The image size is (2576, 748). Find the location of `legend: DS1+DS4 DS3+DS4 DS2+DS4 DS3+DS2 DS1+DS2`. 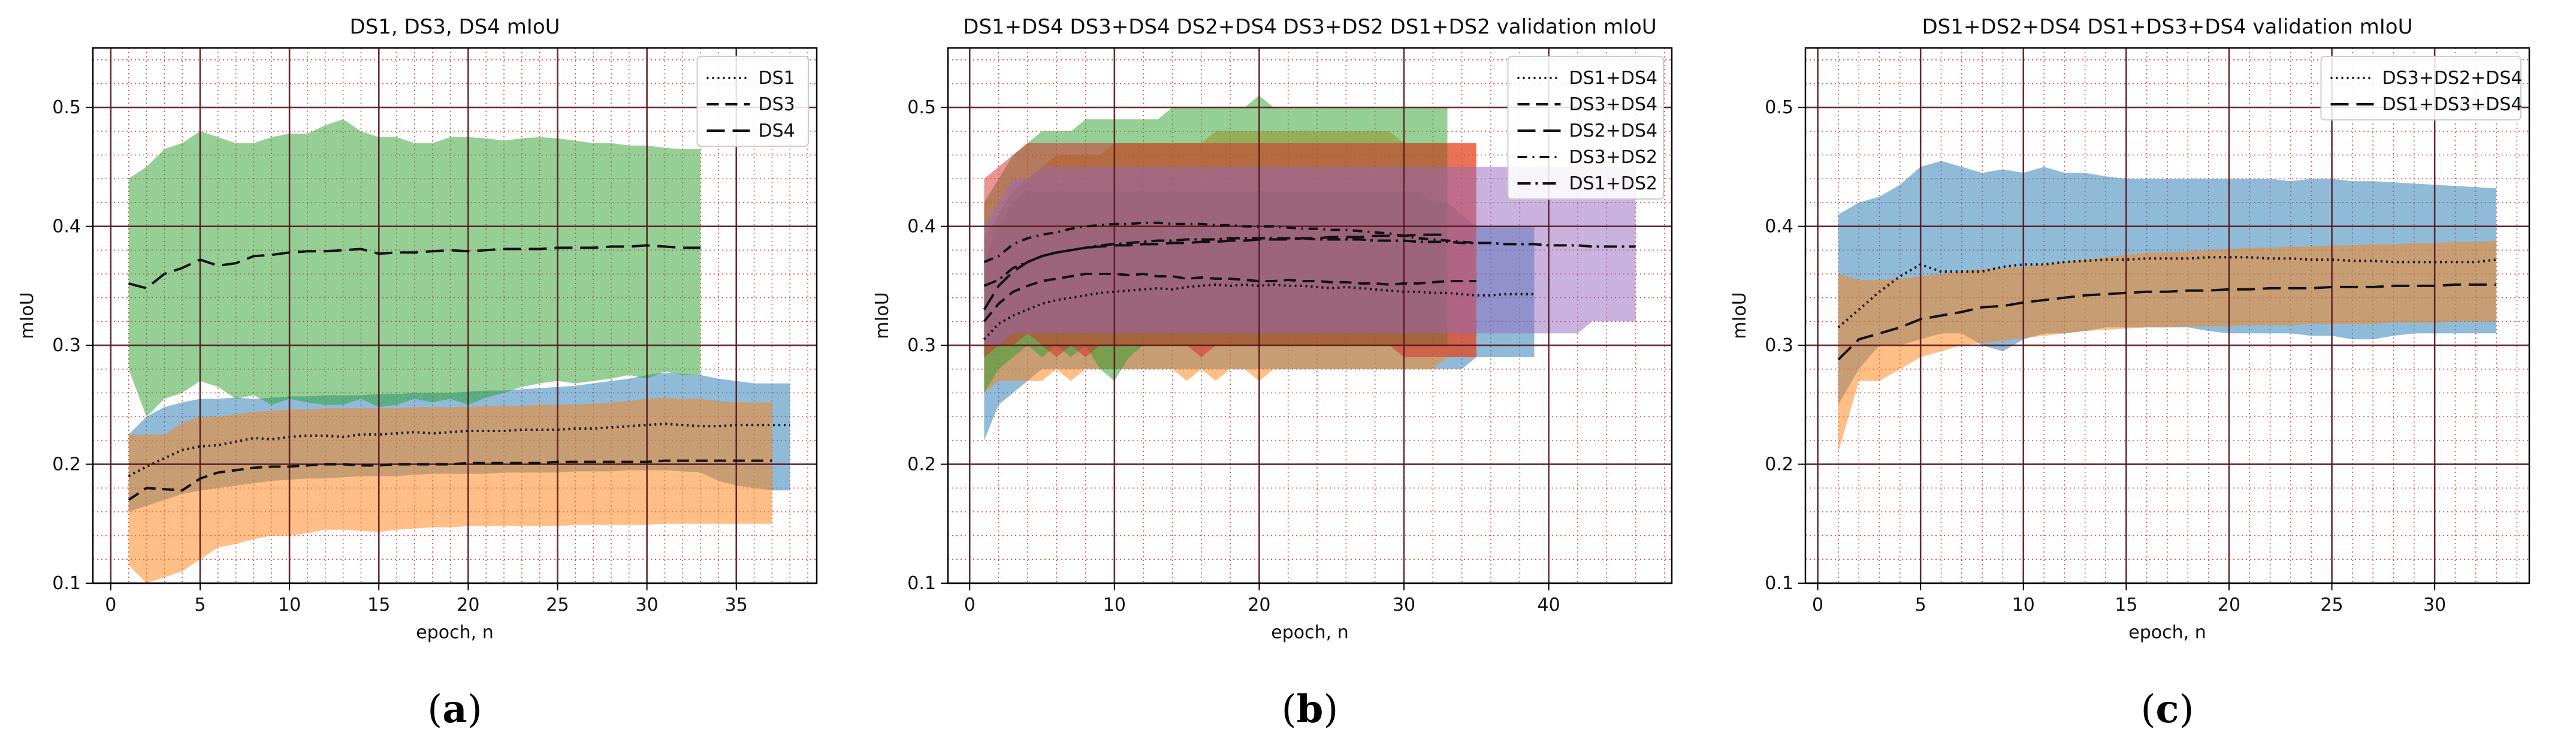

legend: DS1+DS4 DS3+DS4 DS2+DS4 DS3+DS2 DS1+DS2 is located at coordinates (1586, 128).